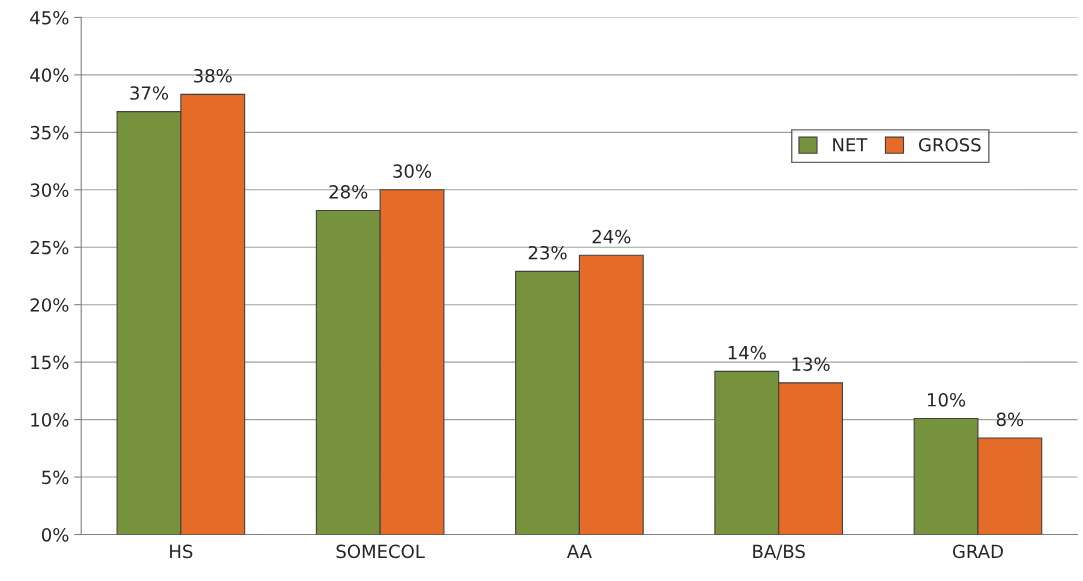 This screenshot has width=1083, height=581. What do you see at coordinates (946, 399) in the screenshot?
I see `data-label: 10%` at bounding box center [946, 399].